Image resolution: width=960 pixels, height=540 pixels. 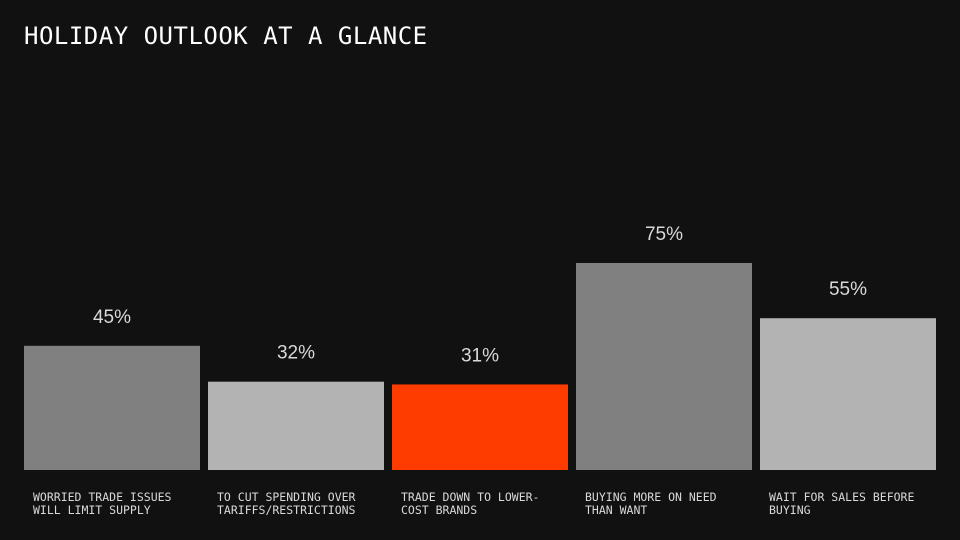 I want to click on bar-value-label-4: 75%, so click(x=664, y=234).